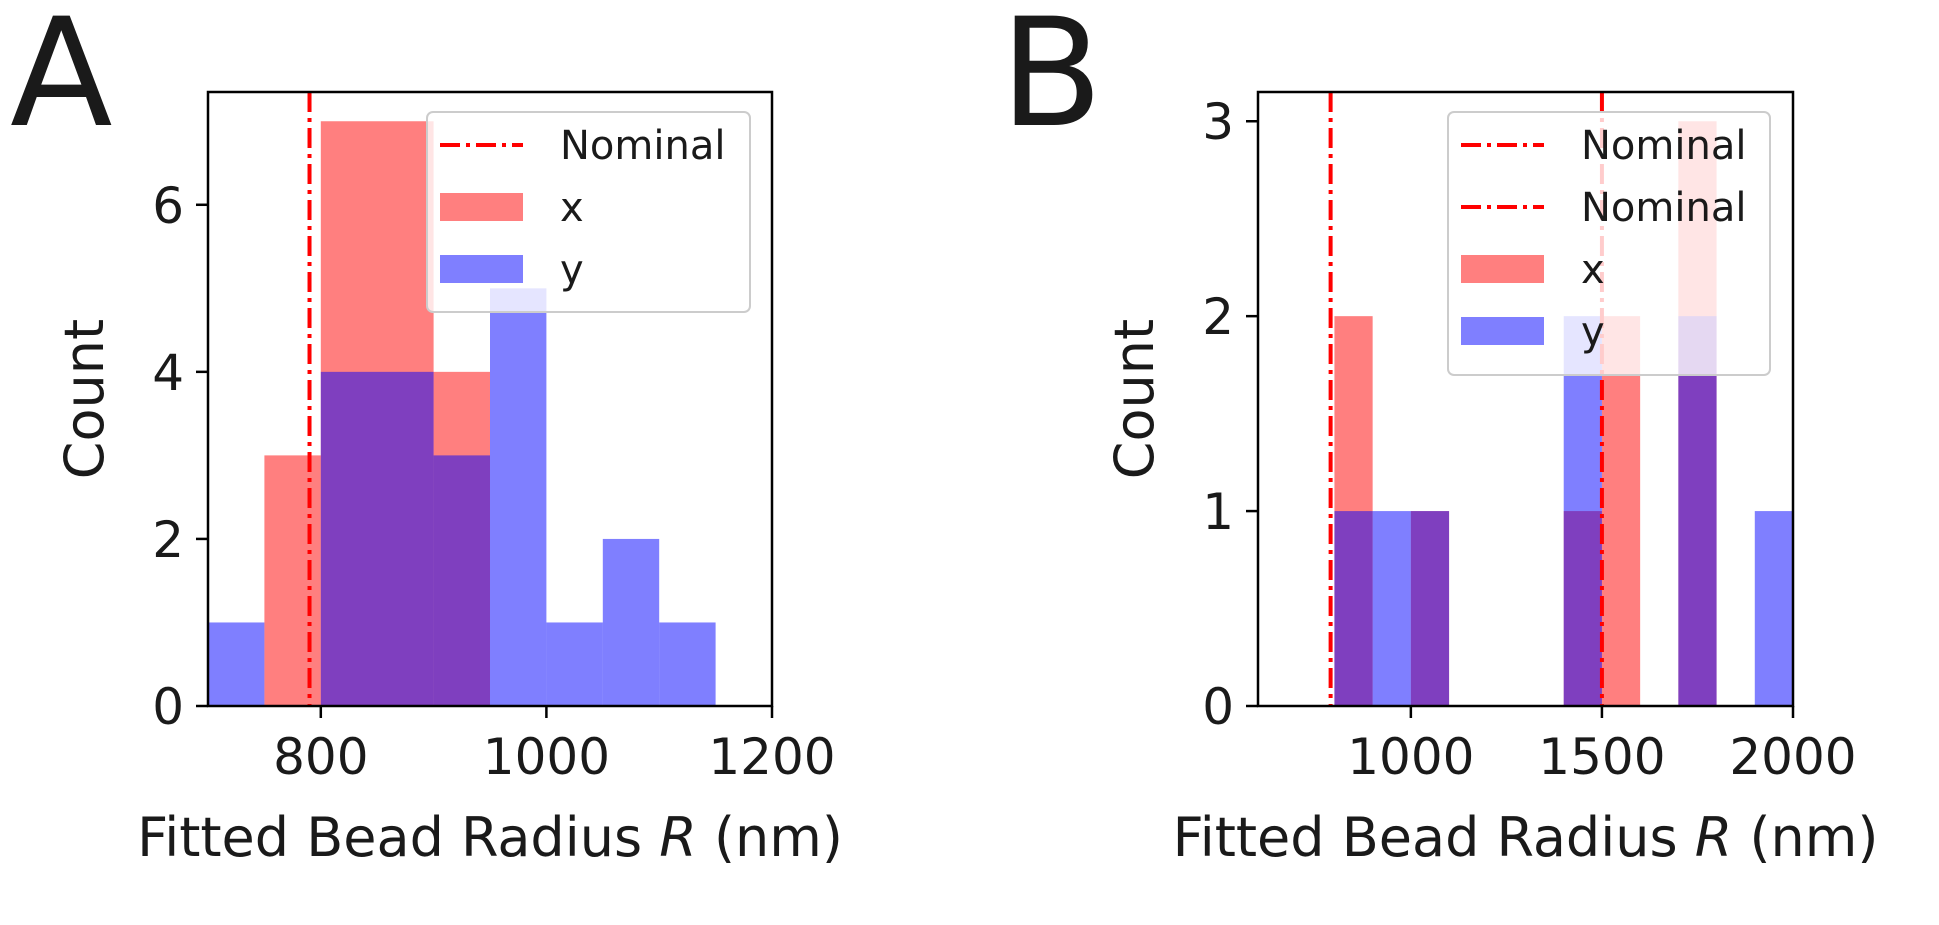 The image size is (1939, 925). Describe the element at coordinates (1218, 512) in the screenshot. I see `y-tick-label: 1` at that location.